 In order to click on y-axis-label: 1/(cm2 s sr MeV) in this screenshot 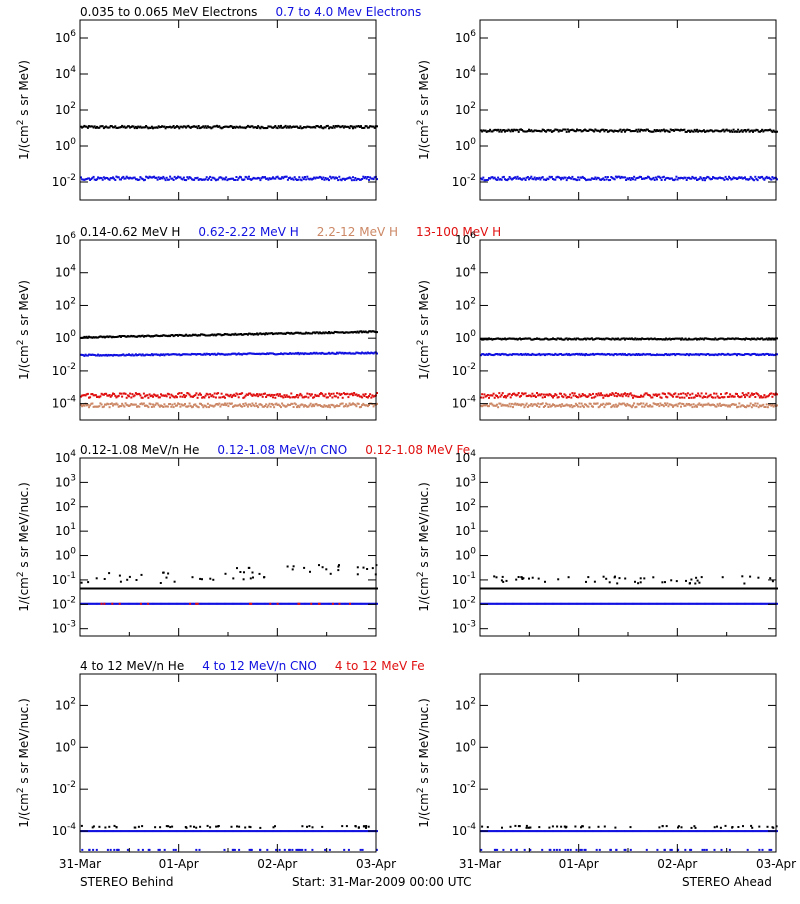, I will do `click(23, 110)`.